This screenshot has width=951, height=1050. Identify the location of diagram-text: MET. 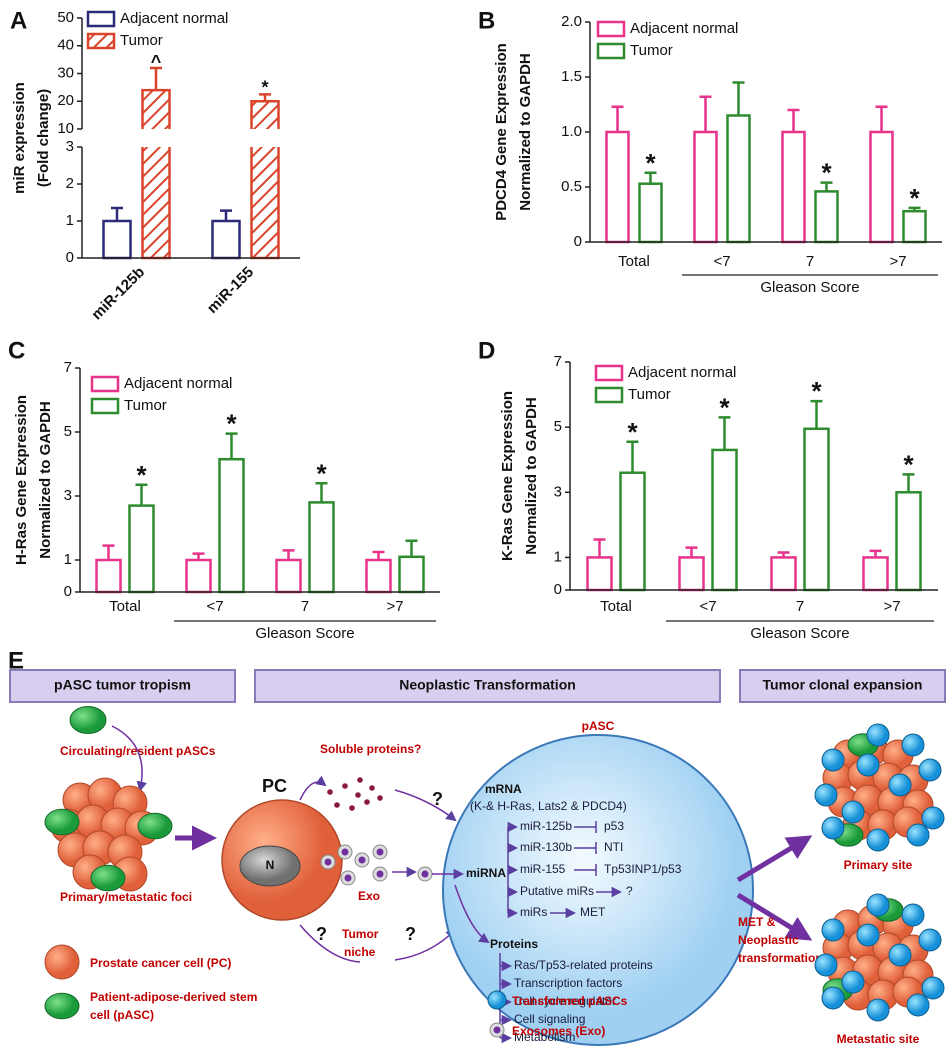
(593, 912).